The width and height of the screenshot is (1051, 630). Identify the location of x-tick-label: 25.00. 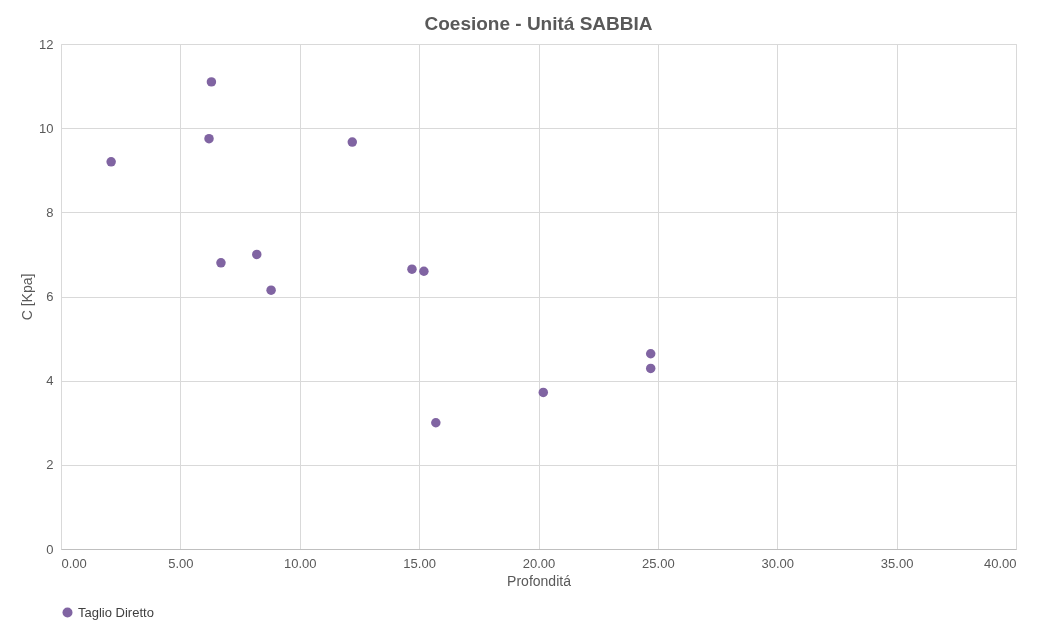
(658, 563).